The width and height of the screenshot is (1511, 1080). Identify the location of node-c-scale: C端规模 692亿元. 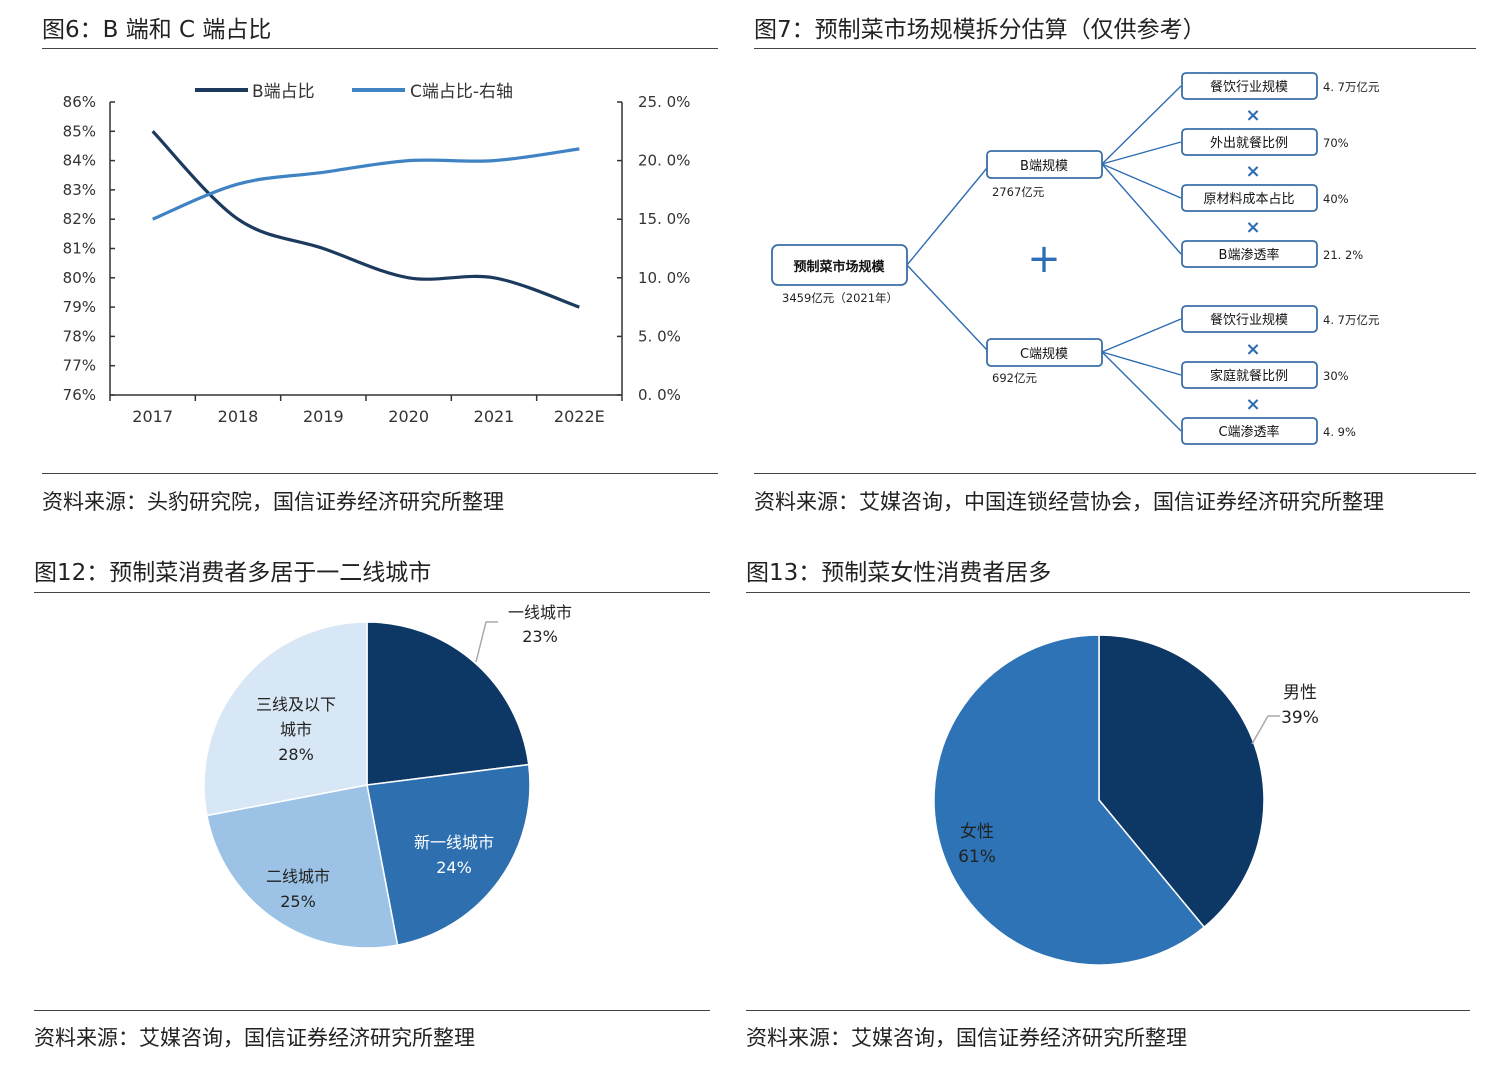
(1044, 361).